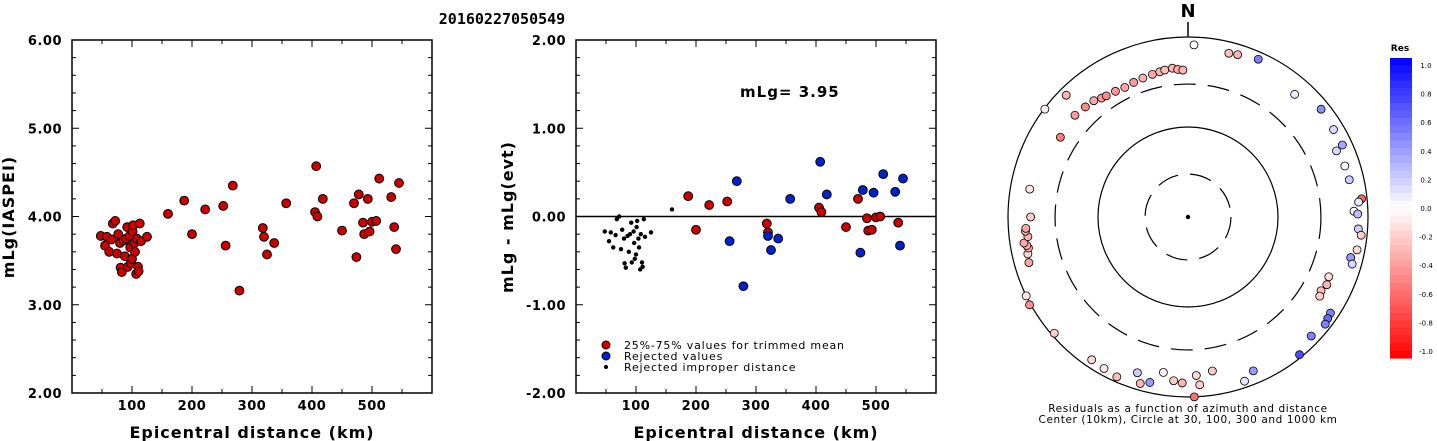 This screenshot has height=441, width=1437. What do you see at coordinates (709, 205) in the screenshot?
I see `point-trimmed` at bounding box center [709, 205].